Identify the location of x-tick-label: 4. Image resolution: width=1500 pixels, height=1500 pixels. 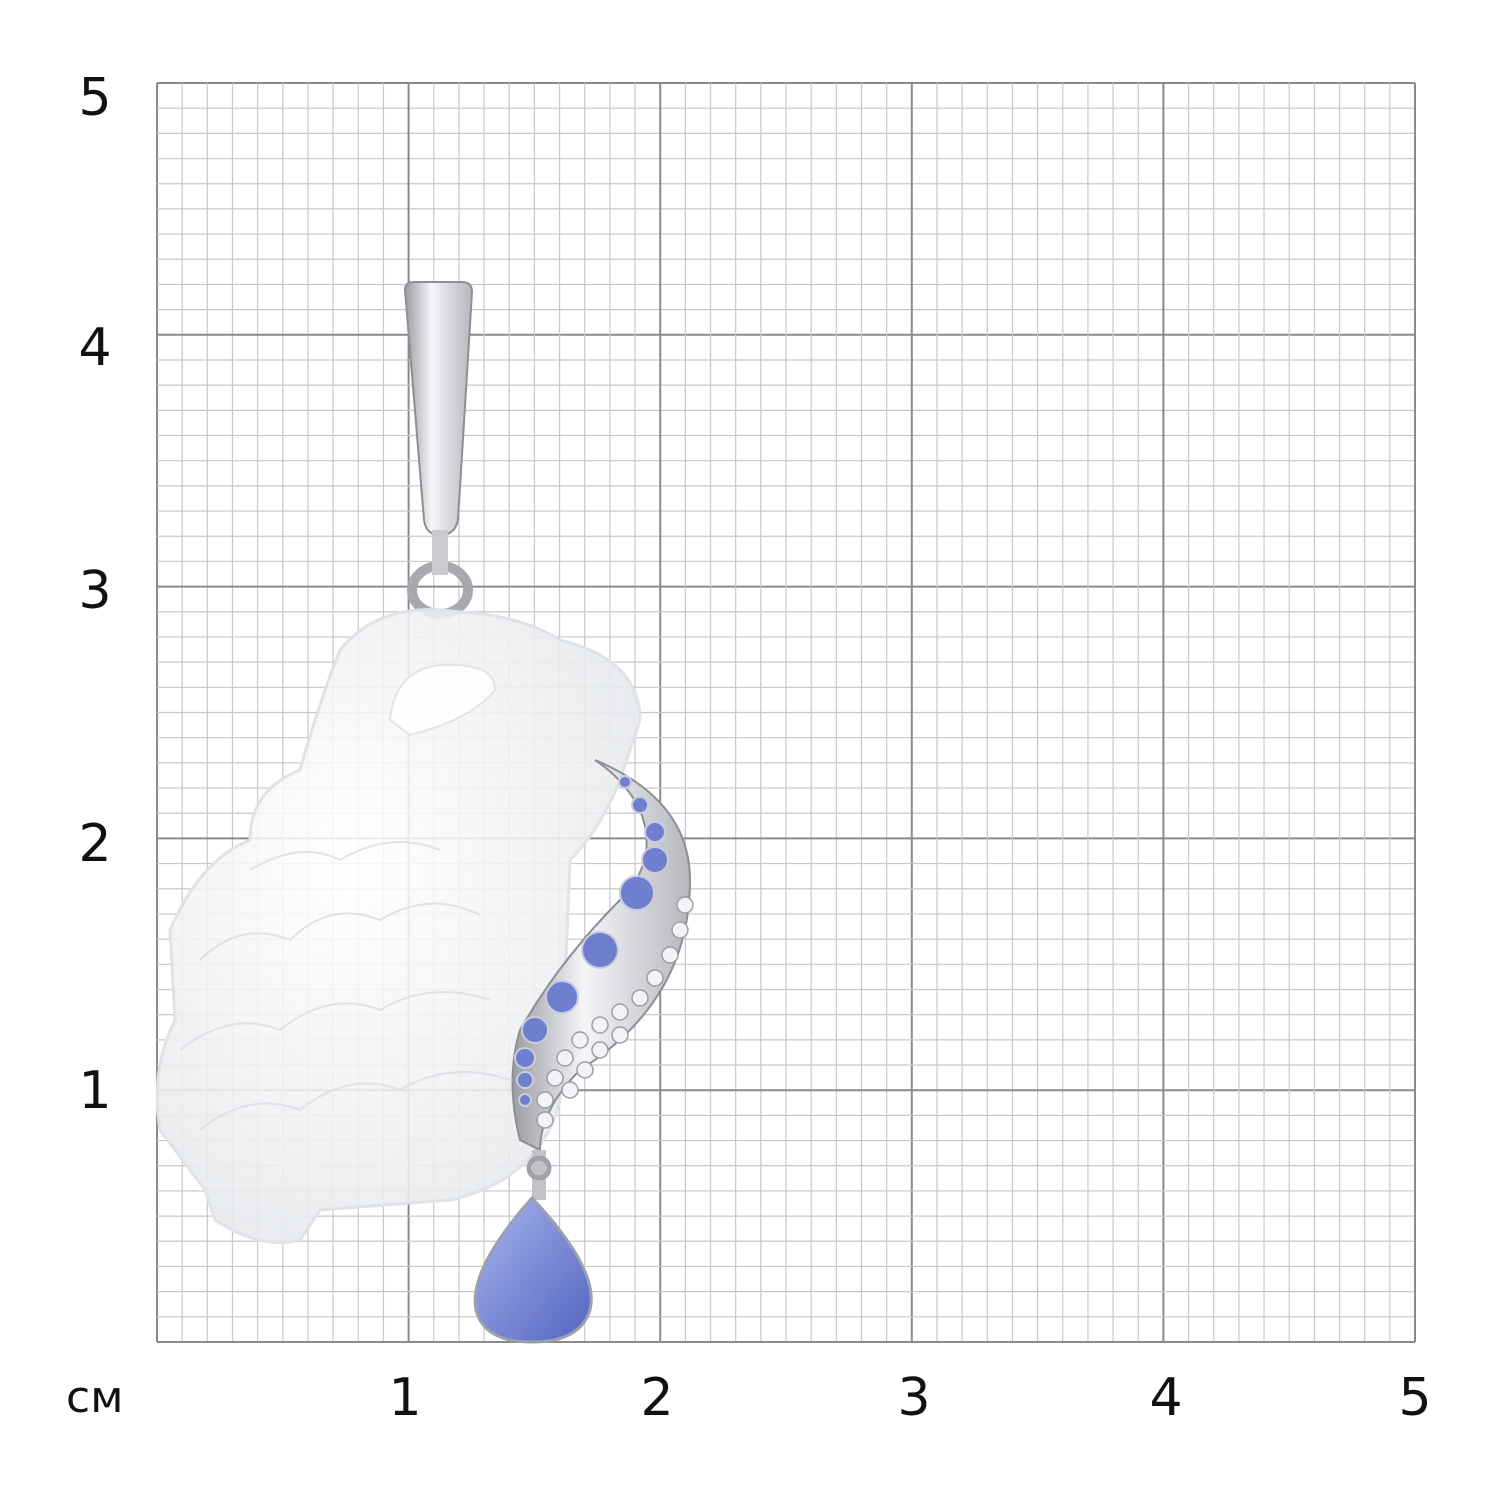
(1166, 1398).